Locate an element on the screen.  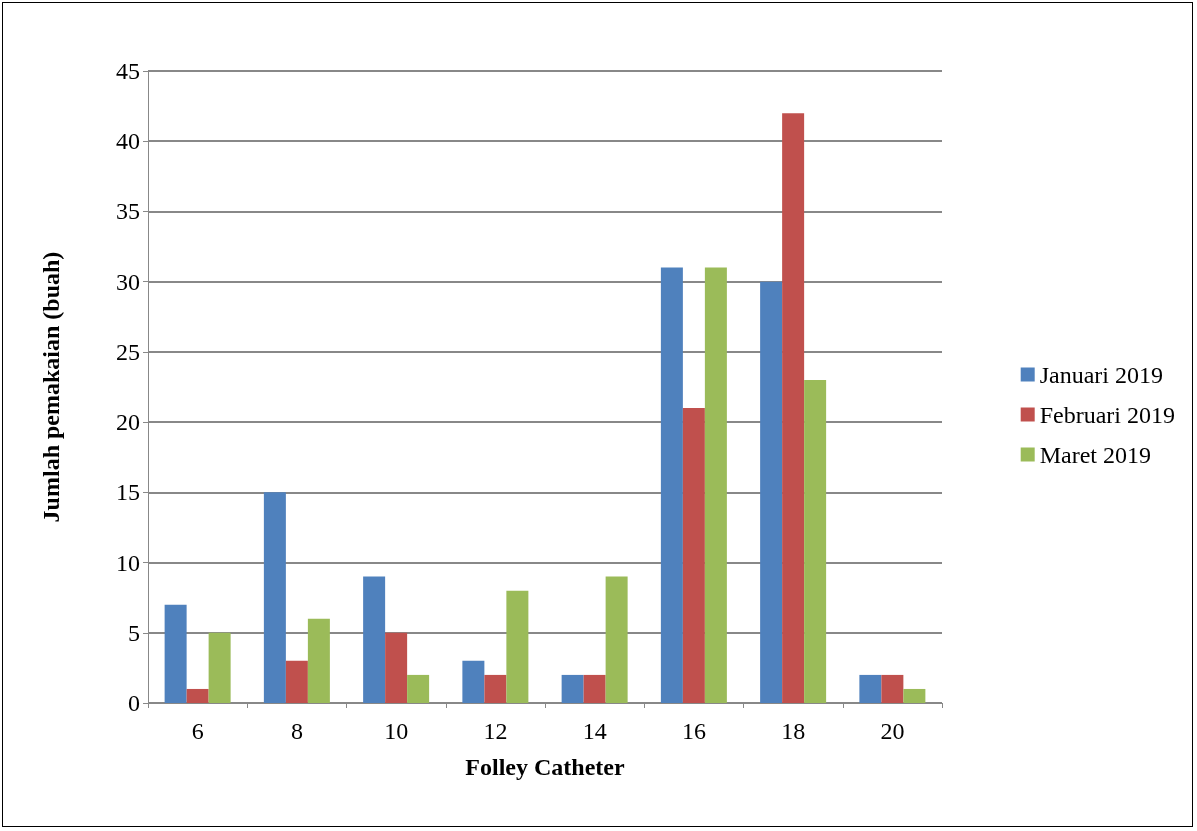
y-tick-label: 45 is located at coordinates (128, 71).